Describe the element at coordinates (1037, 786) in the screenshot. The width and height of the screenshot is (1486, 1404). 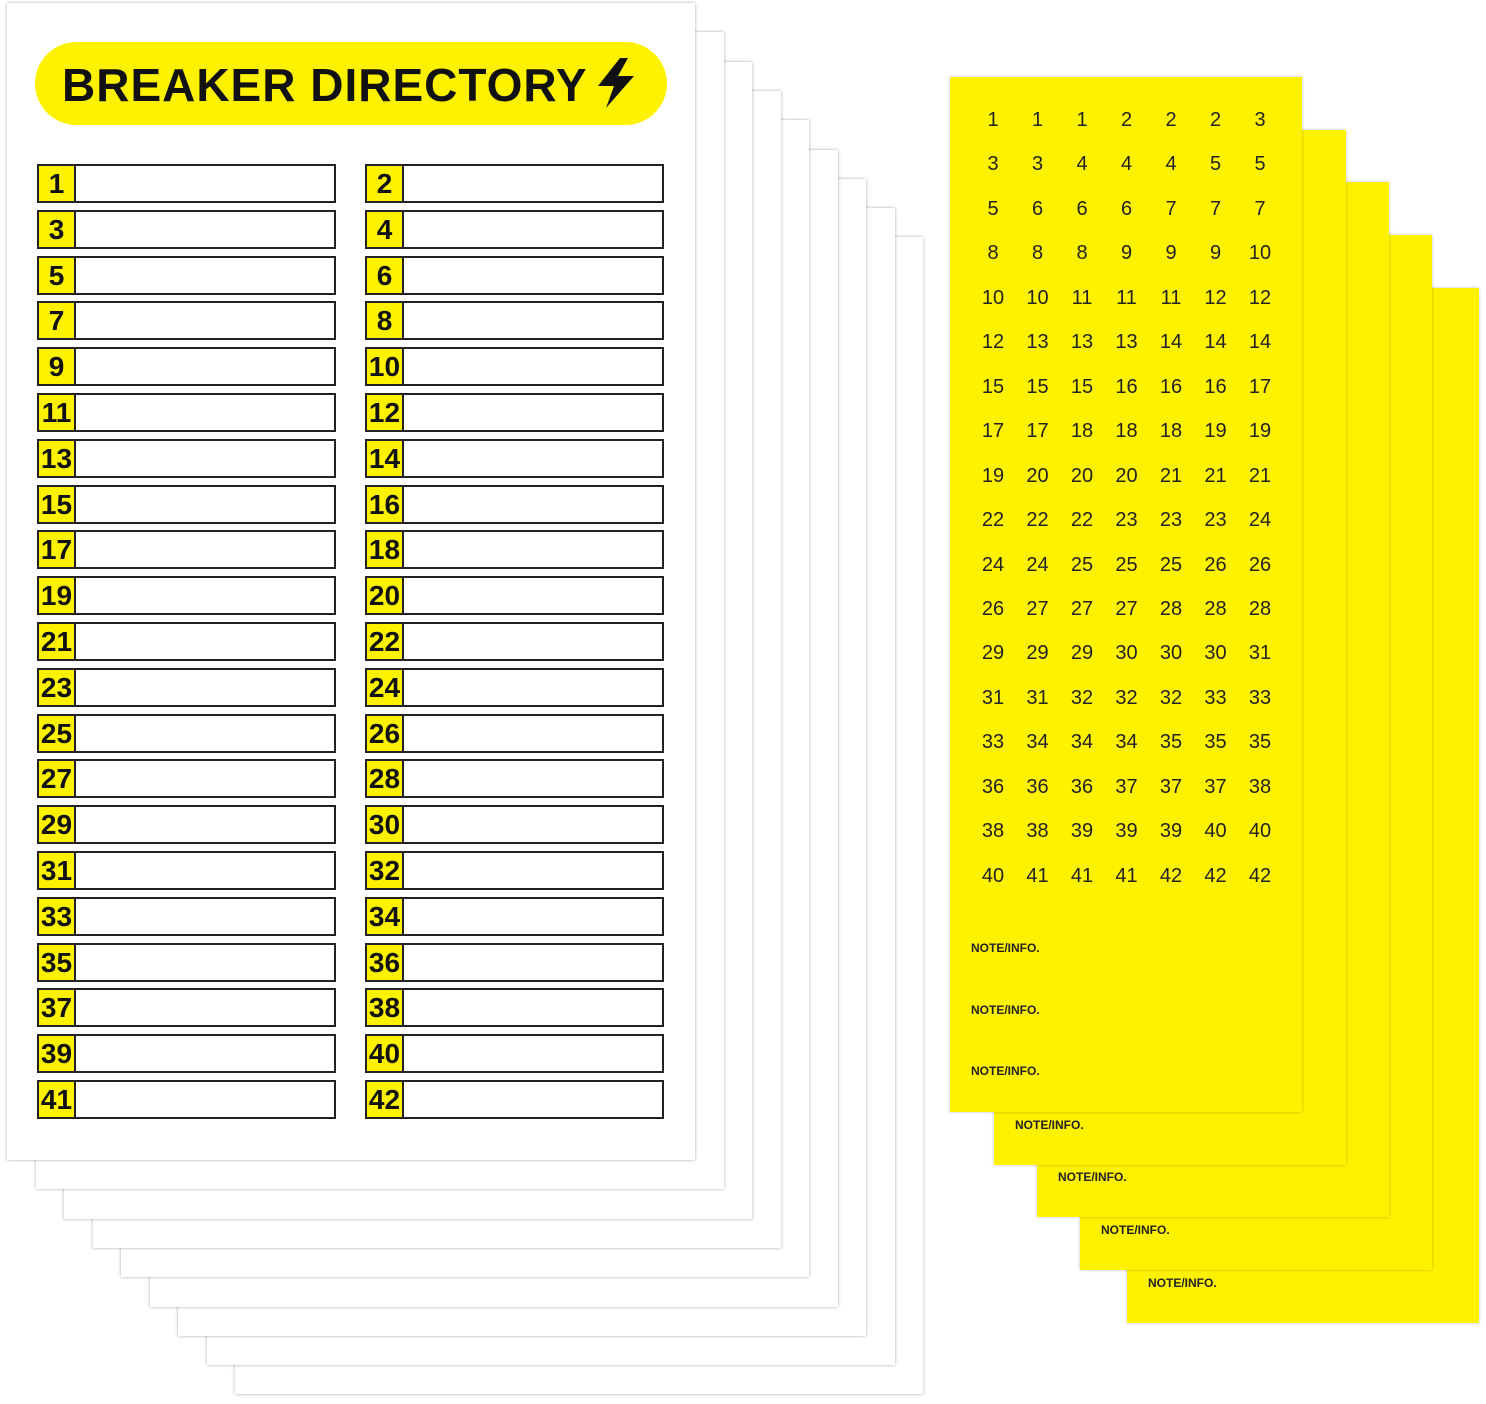
I see `label-number: 36` at that location.